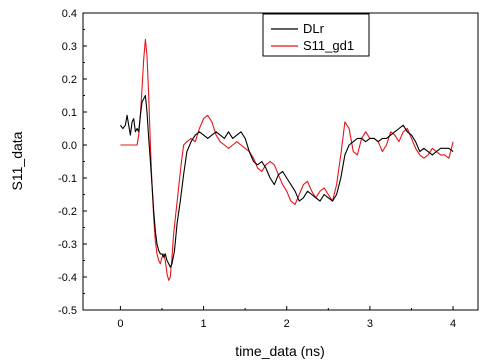 The image size is (483, 361). What do you see at coordinates (67, 179) in the screenshot?
I see `y-tick-label: -0.1` at bounding box center [67, 179].